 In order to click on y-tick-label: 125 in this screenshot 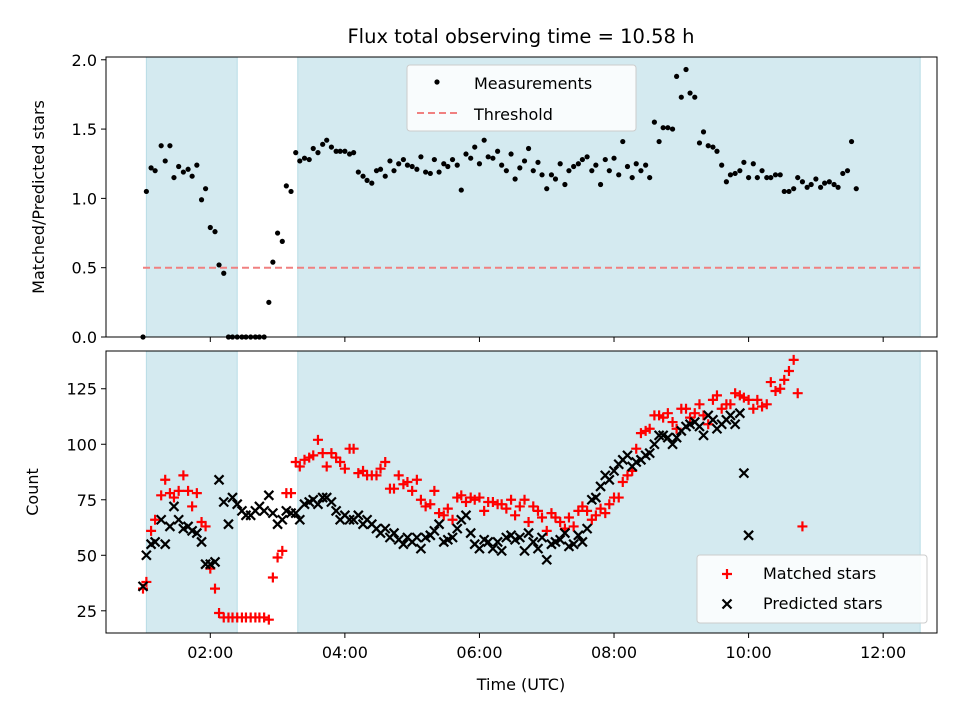, I will do `click(81, 389)`.